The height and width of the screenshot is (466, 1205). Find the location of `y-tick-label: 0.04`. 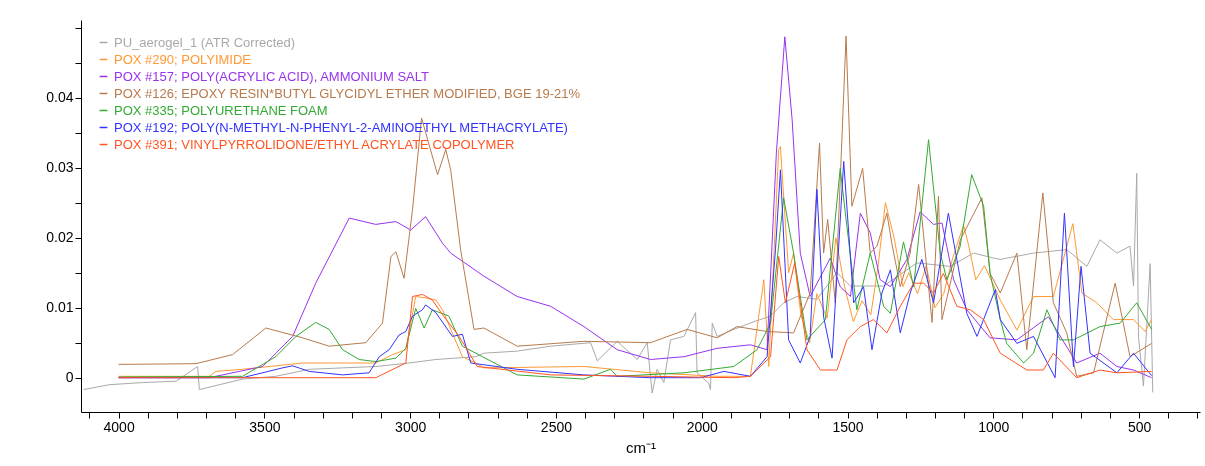

y-tick-label: 0.04 is located at coordinates (60, 97).